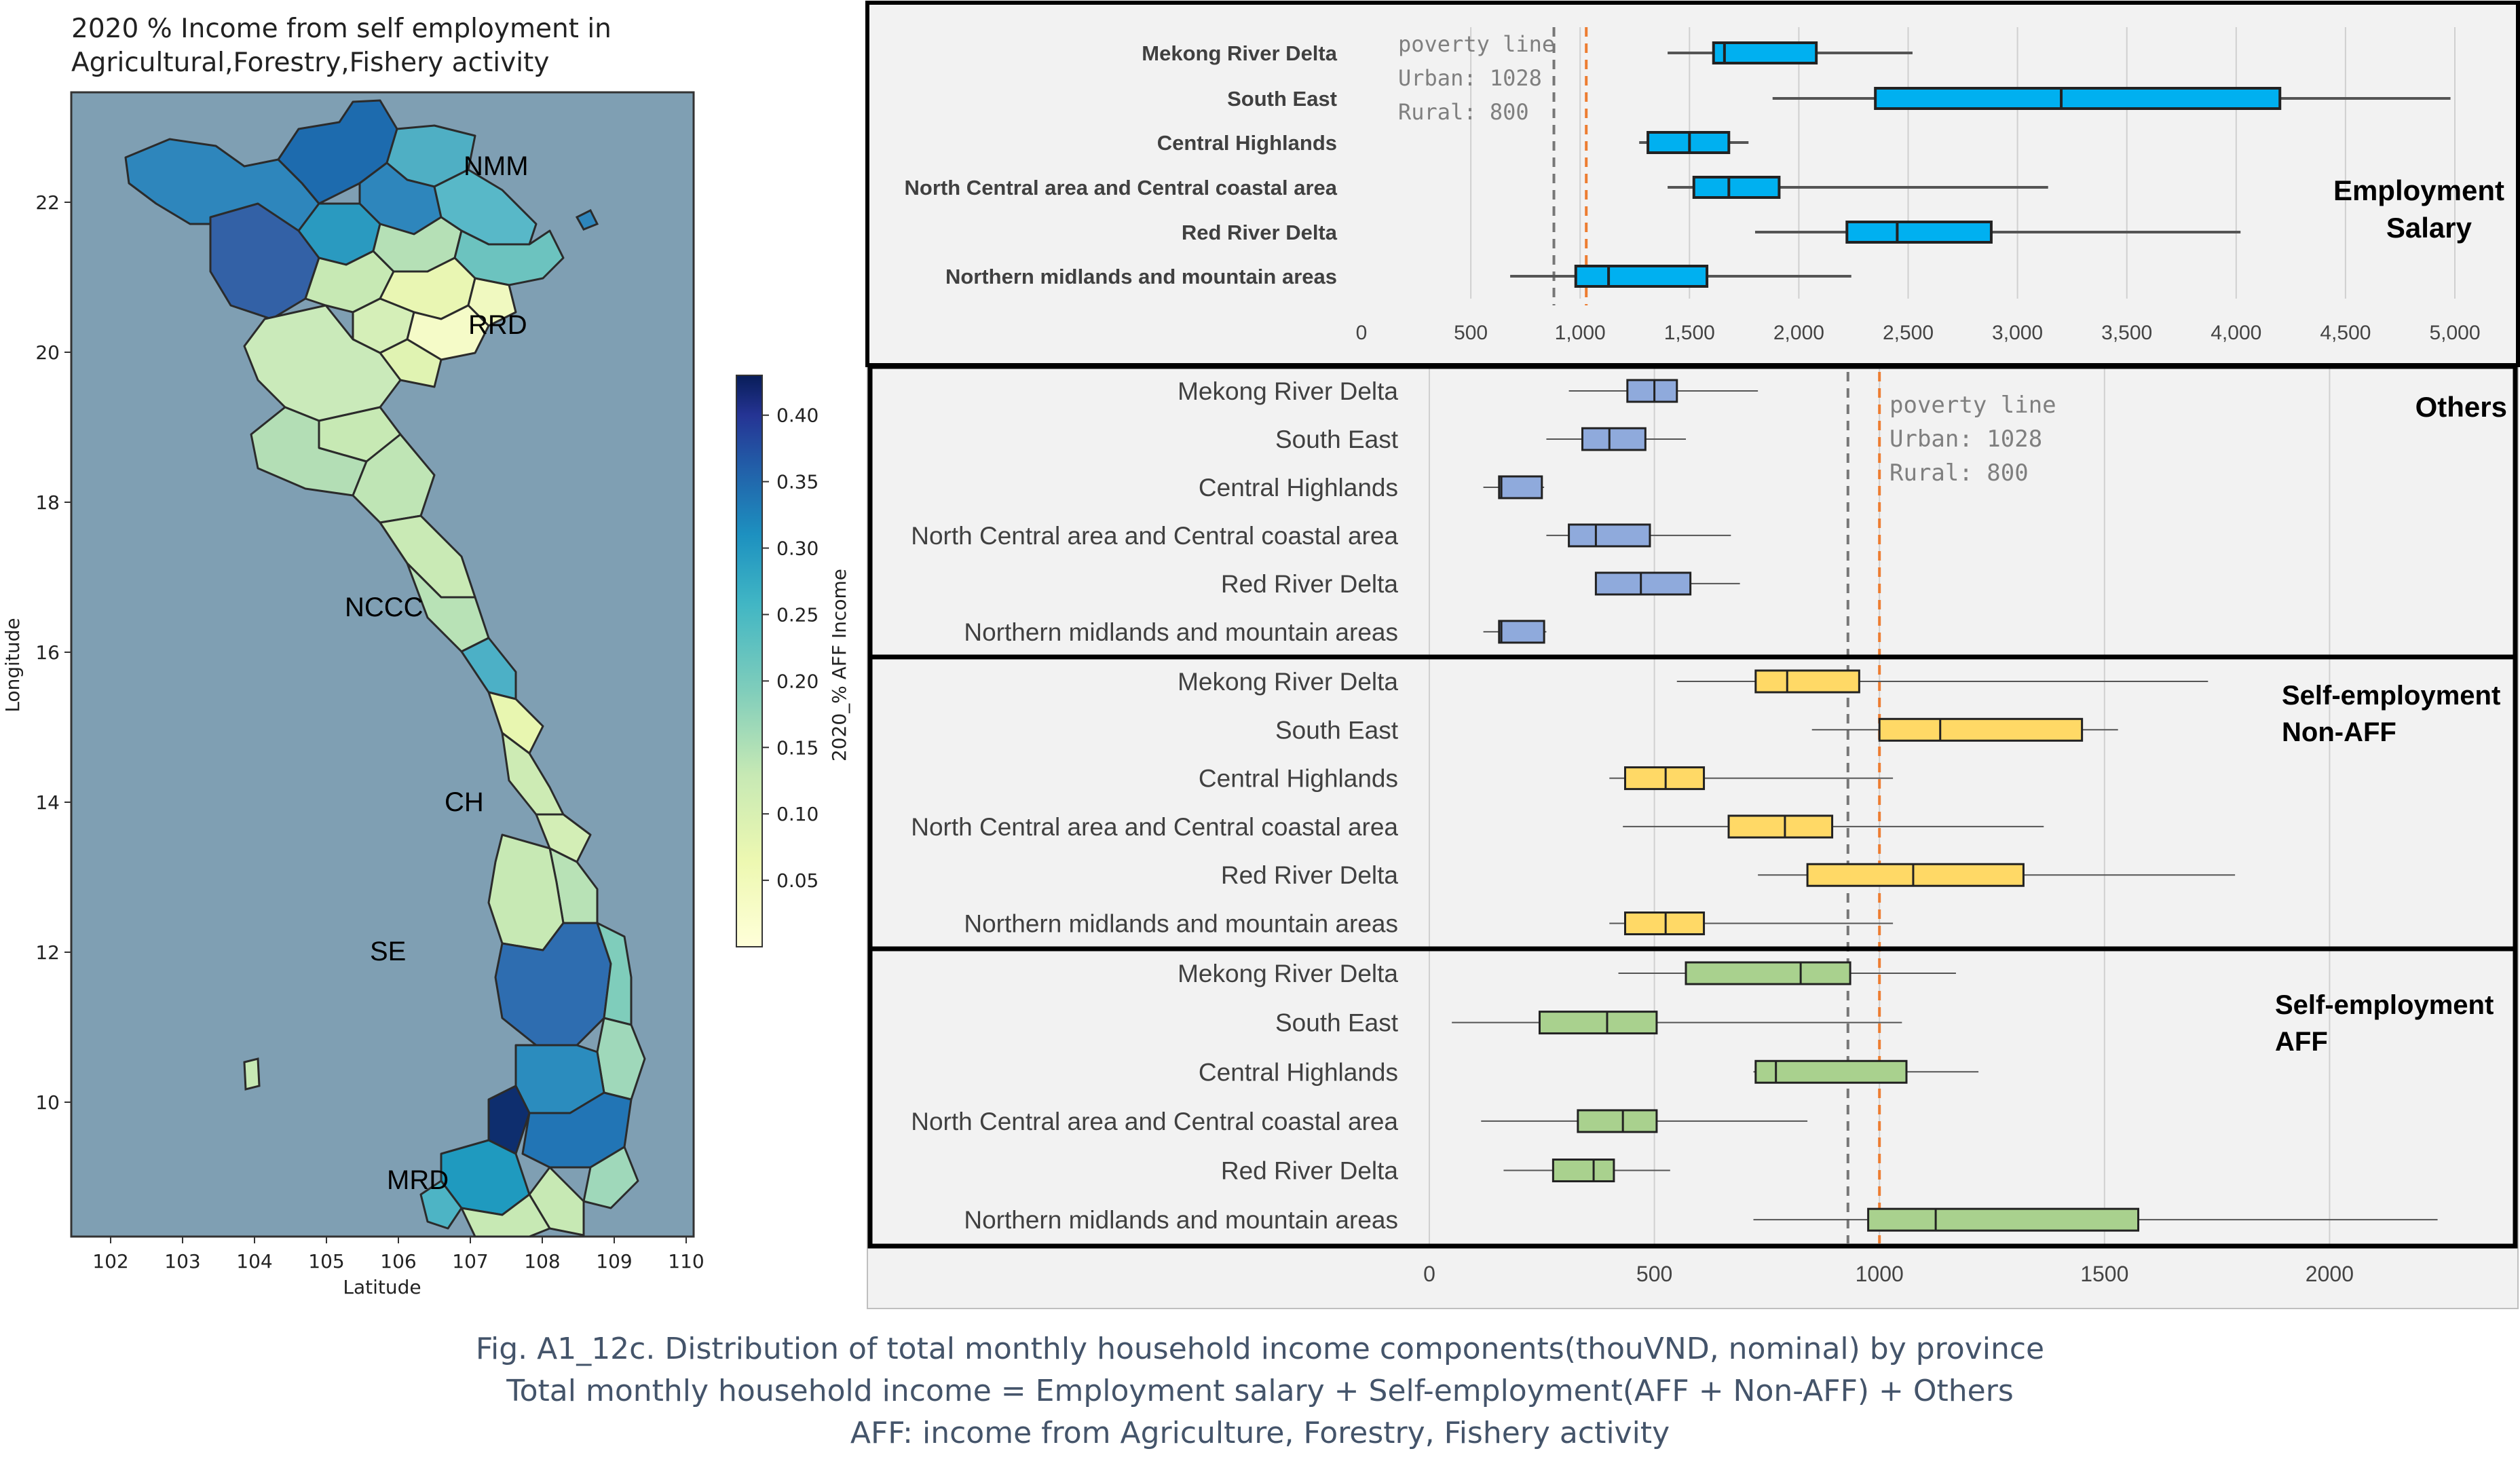  What do you see at coordinates (790, 648) in the screenshot?
I see `colorbar-ticks: 0.40 0.35 0.30 0.25 0.20 0.15 0.10 0.05` at bounding box center [790, 648].